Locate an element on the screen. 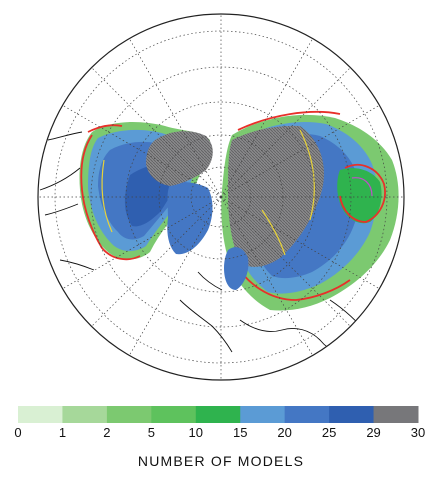 This screenshot has width=441, height=477. colorbar-tick-label: 2 is located at coordinates (106, 432).